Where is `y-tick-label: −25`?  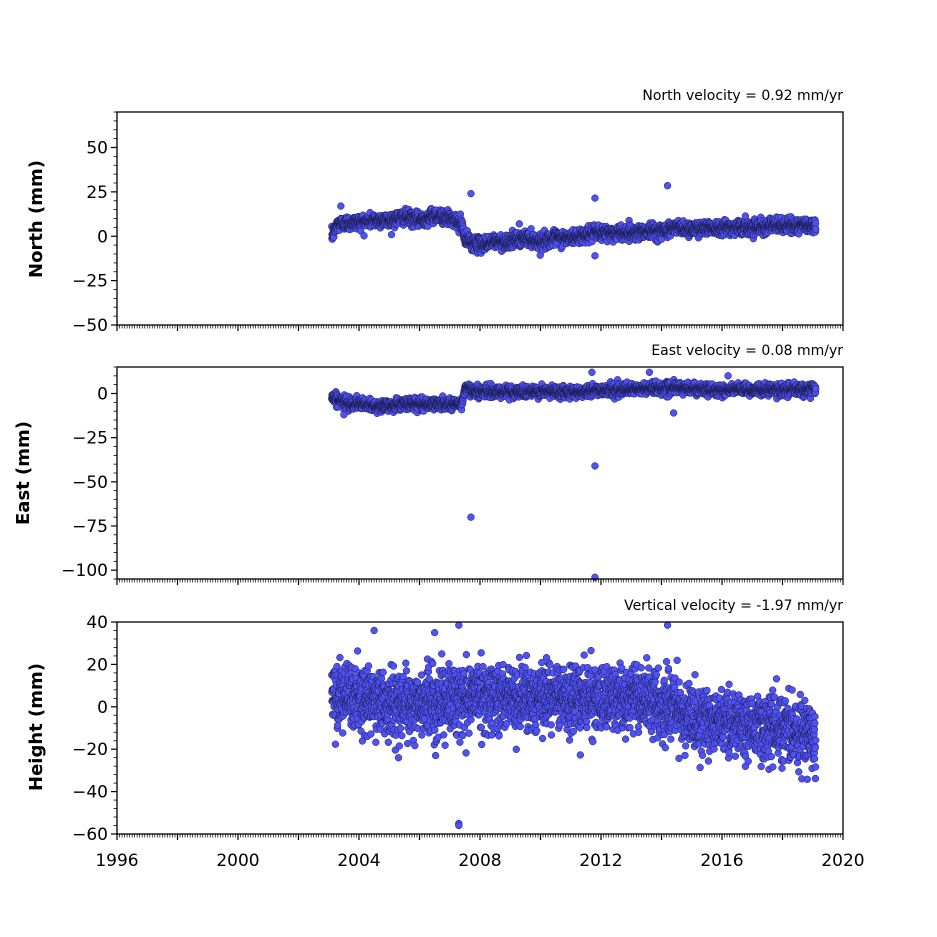
y-tick-label: −25 is located at coordinates (90, 282).